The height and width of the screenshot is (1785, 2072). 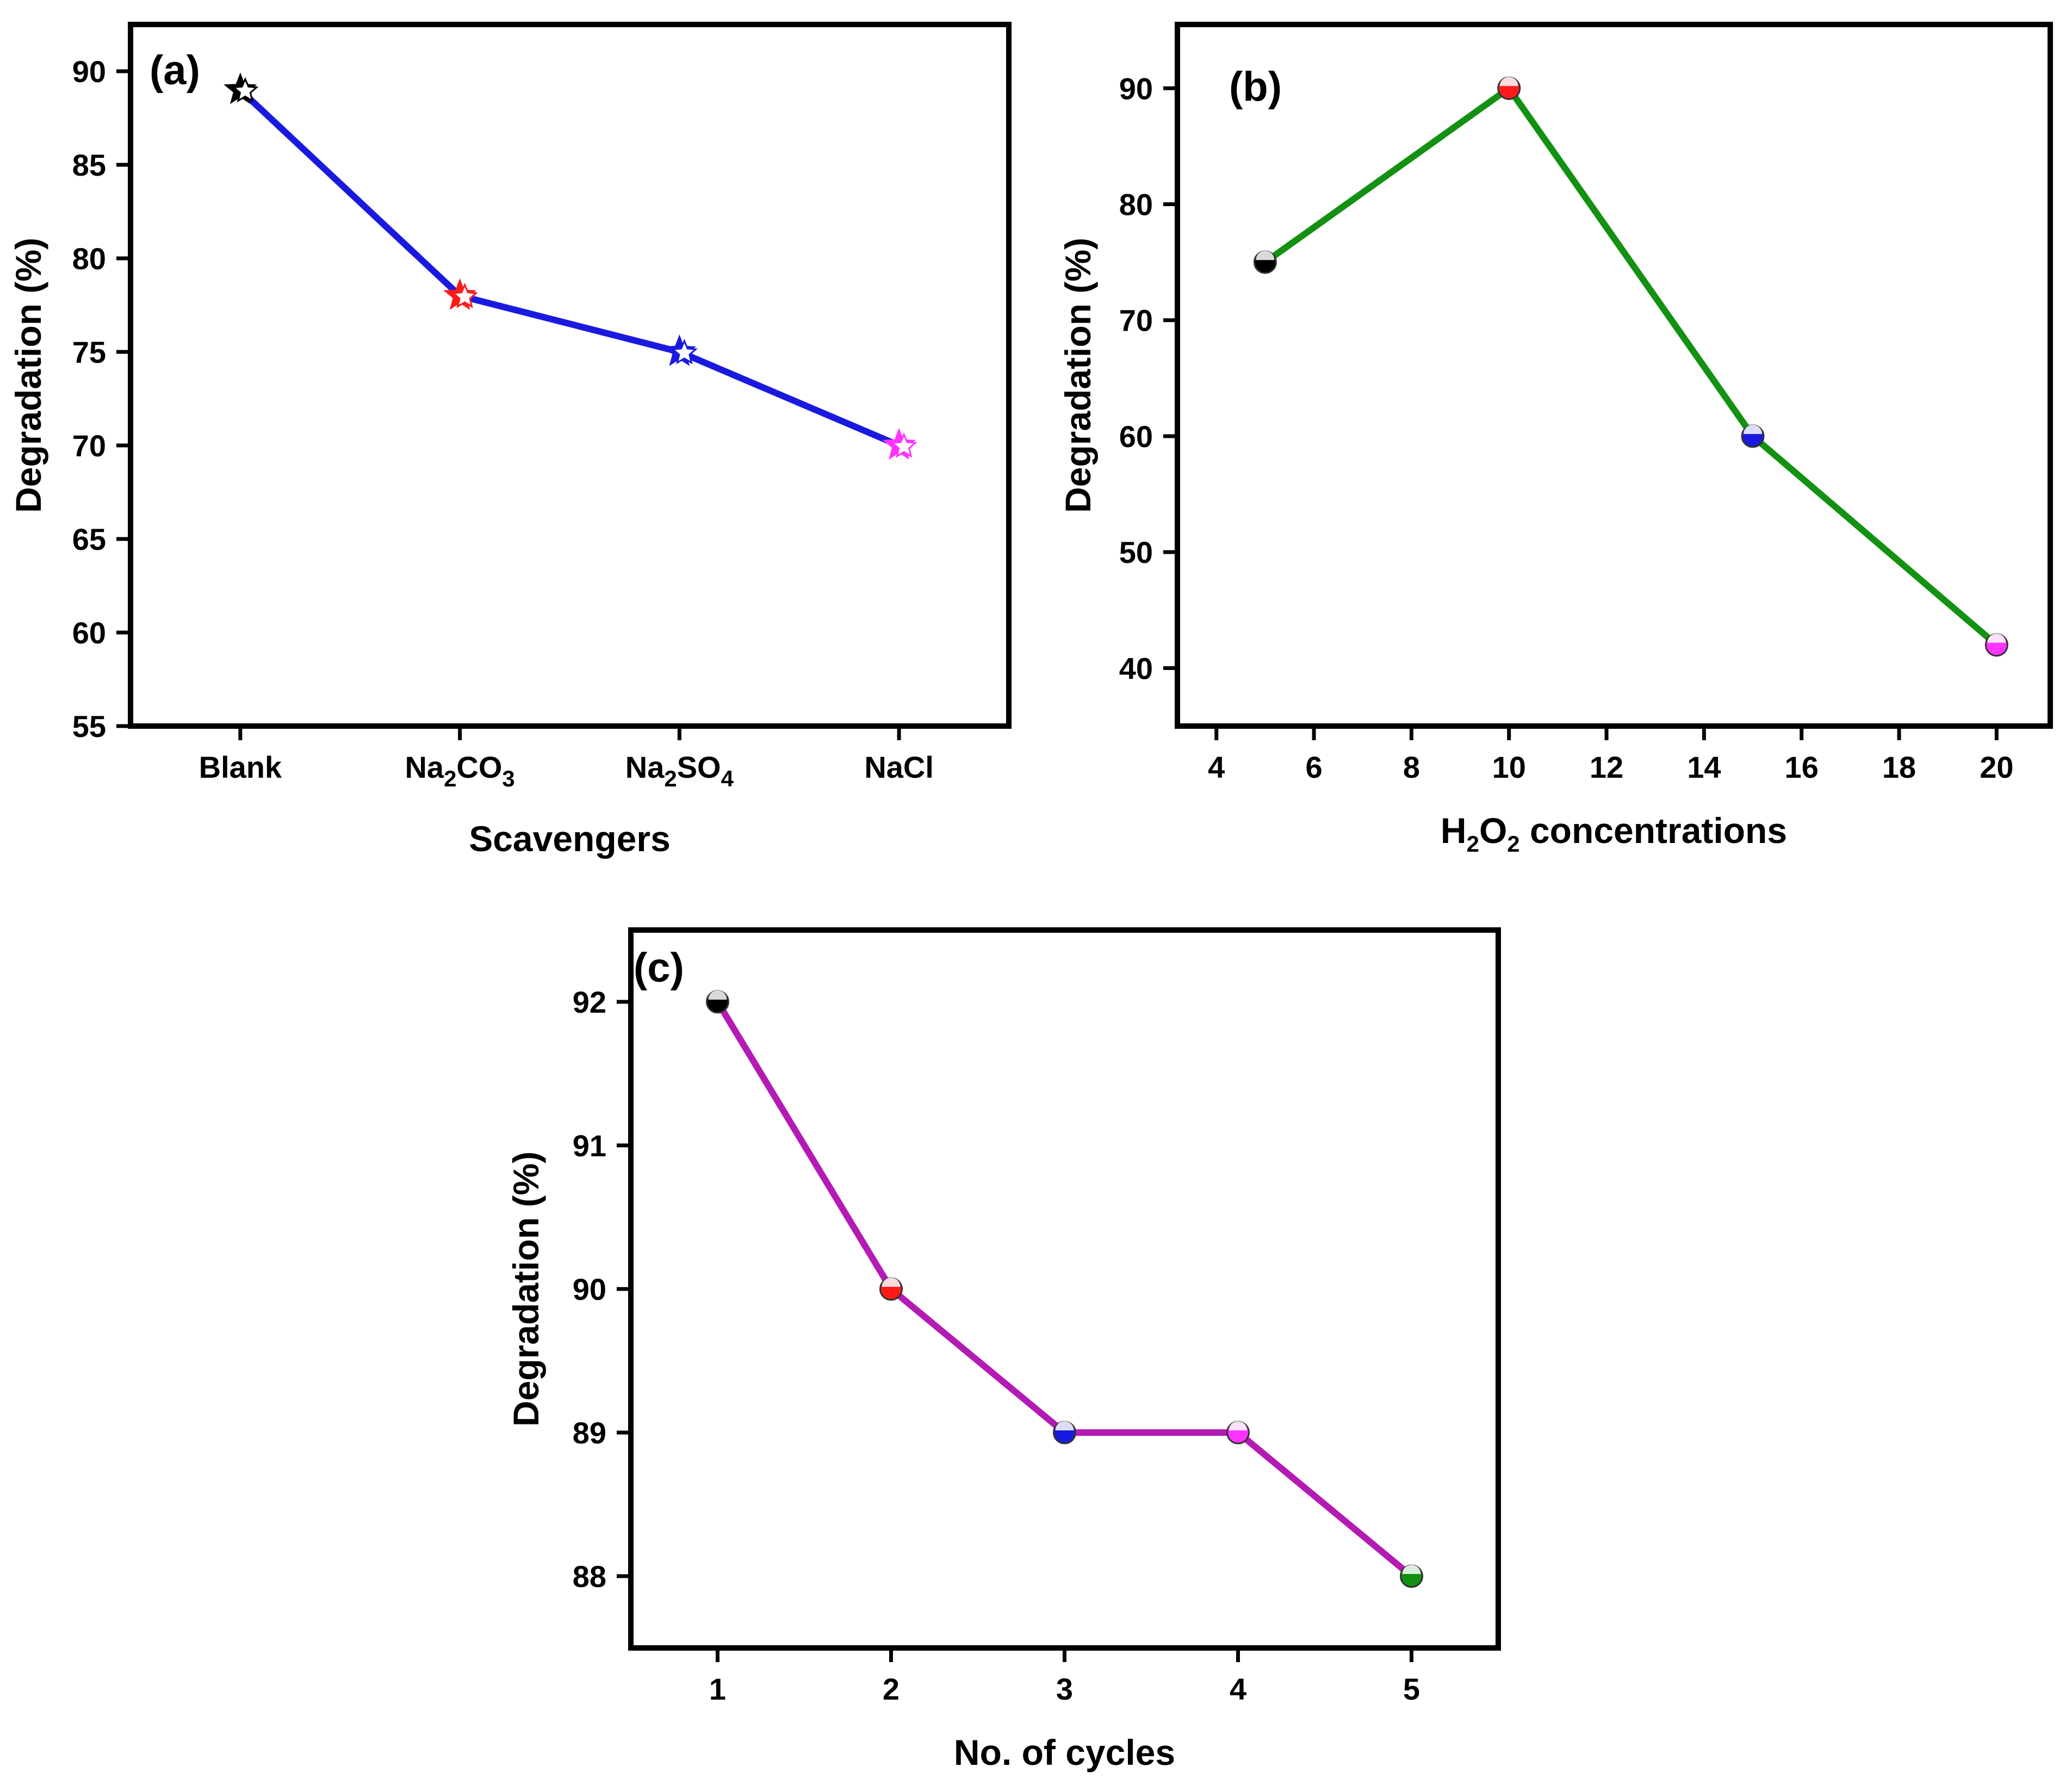 What do you see at coordinates (1997, 767) in the screenshot?
I see `x-tick-label: 20` at bounding box center [1997, 767].